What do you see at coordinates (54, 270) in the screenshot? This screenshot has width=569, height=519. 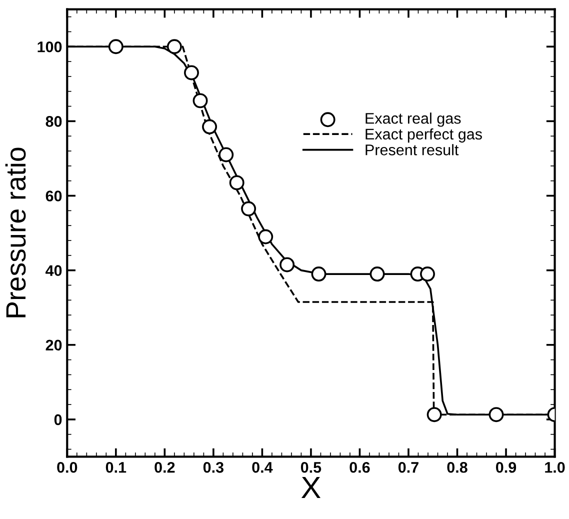 I see `y-tick-label: 40` at bounding box center [54, 270].